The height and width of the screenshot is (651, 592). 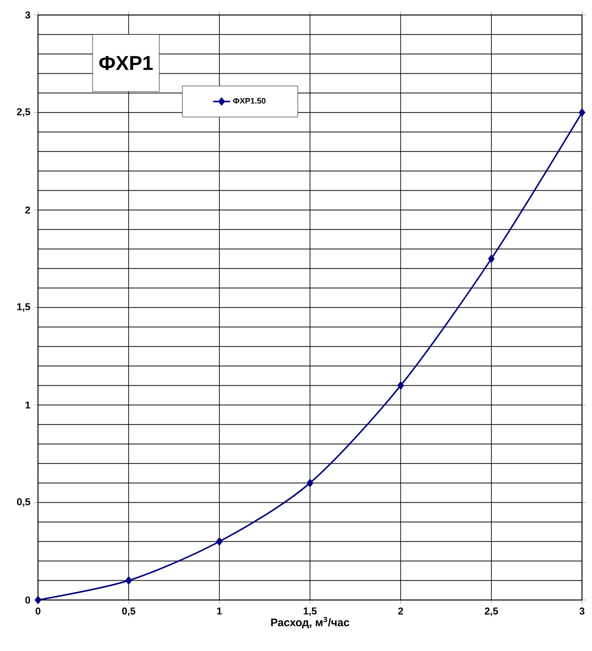 What do you see at coordinates (401, 611) in the screenshot?
I see `x-tick-label: 2` at bounding box center [401, 611].